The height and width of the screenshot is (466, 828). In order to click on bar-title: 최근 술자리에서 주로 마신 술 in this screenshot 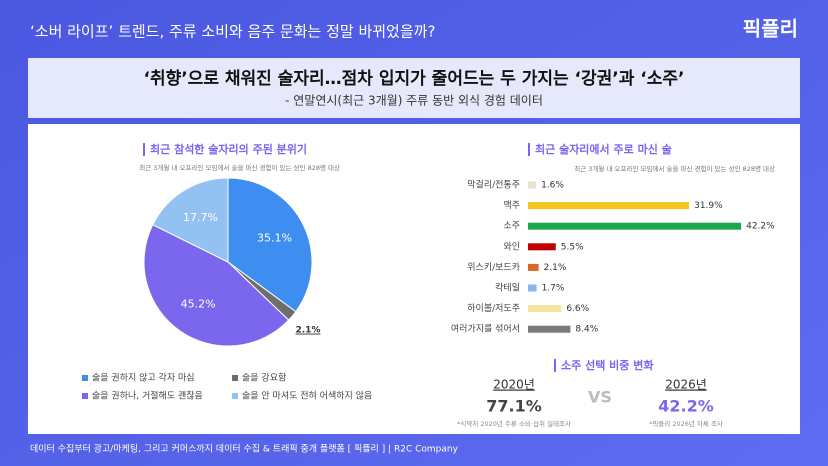, I will do `click(603, 149)`.